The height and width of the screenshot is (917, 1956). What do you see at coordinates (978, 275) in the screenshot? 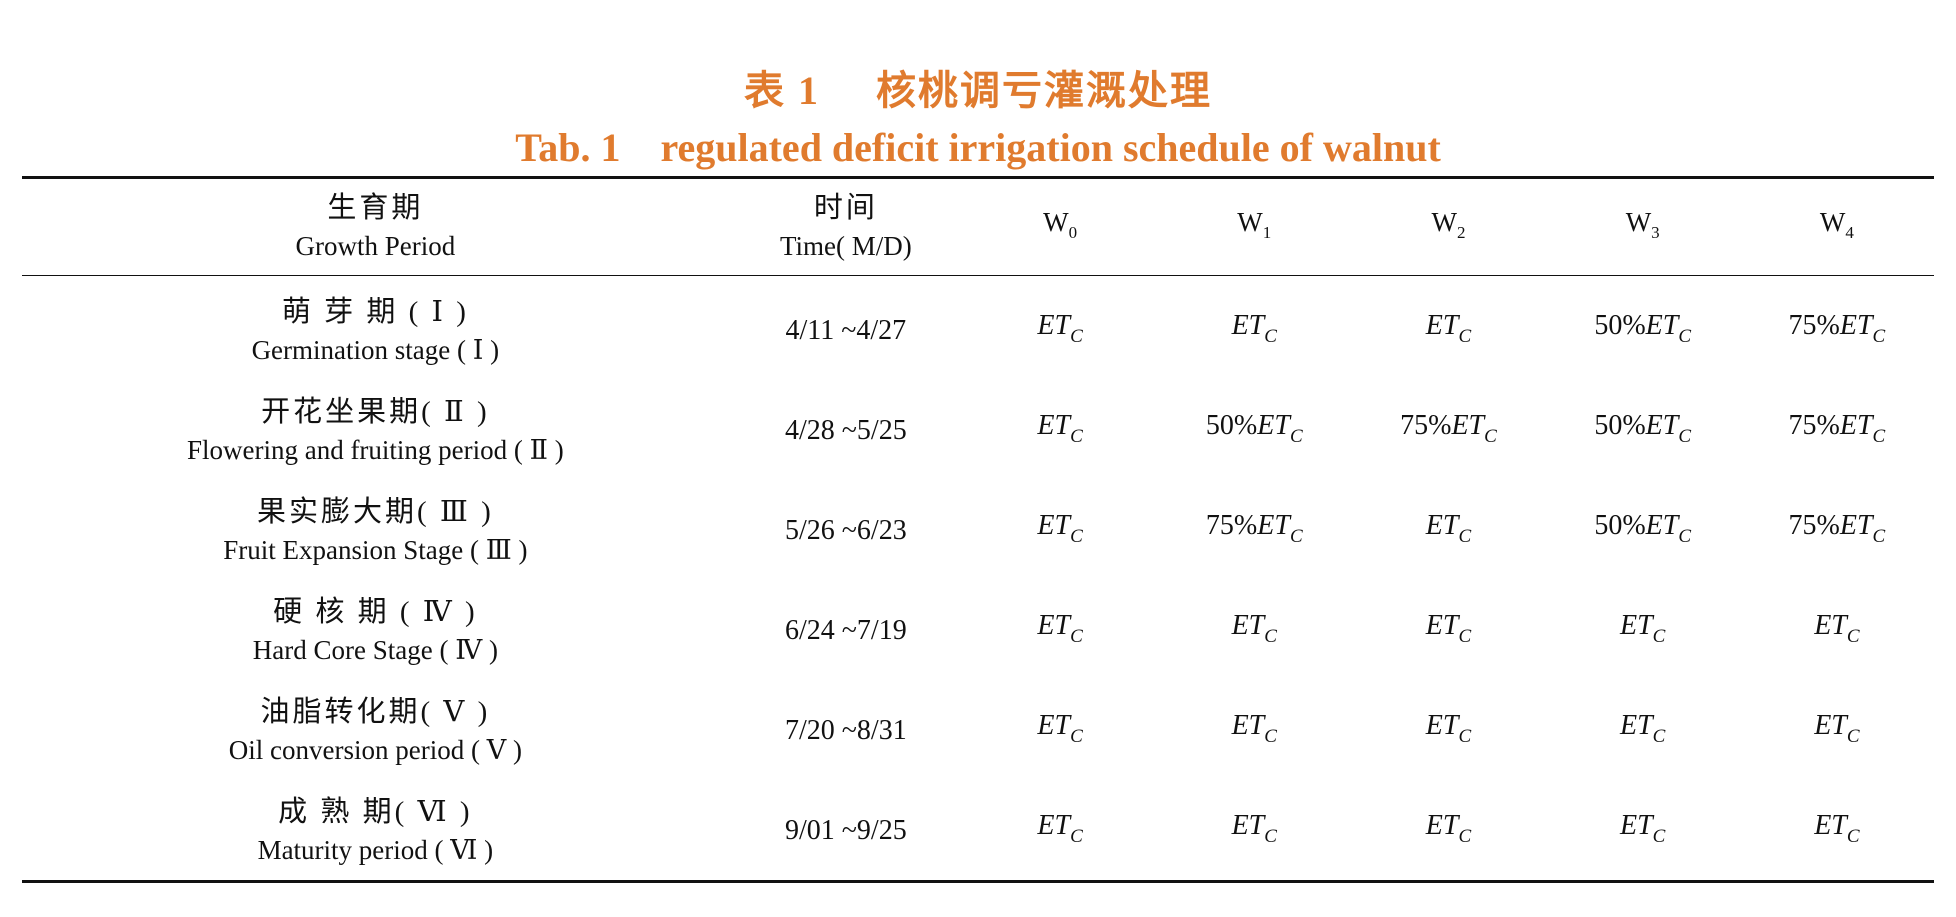
I see `table-header-rule` at bounding box center [978, 275].